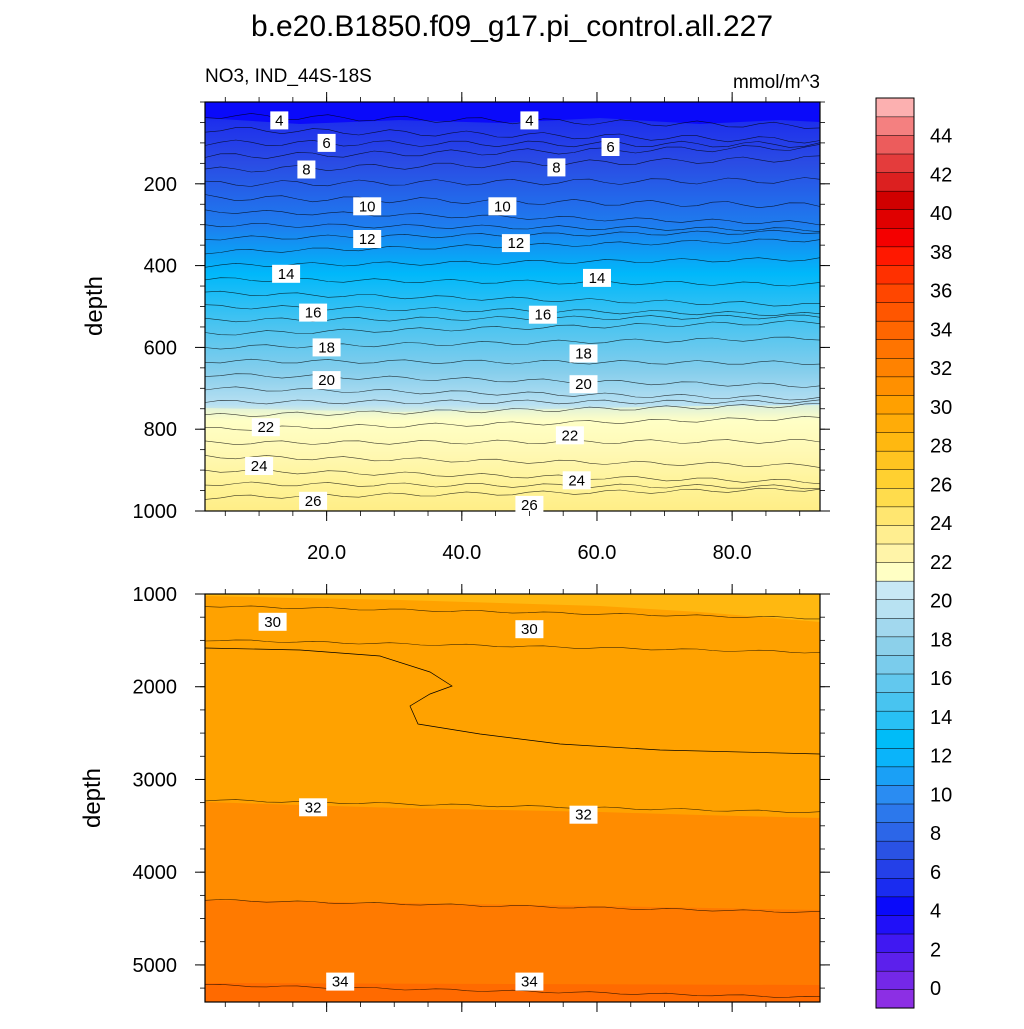 The image size is (1024, 1029). I want to click on lower-y-label: depth, so click(92, 798).